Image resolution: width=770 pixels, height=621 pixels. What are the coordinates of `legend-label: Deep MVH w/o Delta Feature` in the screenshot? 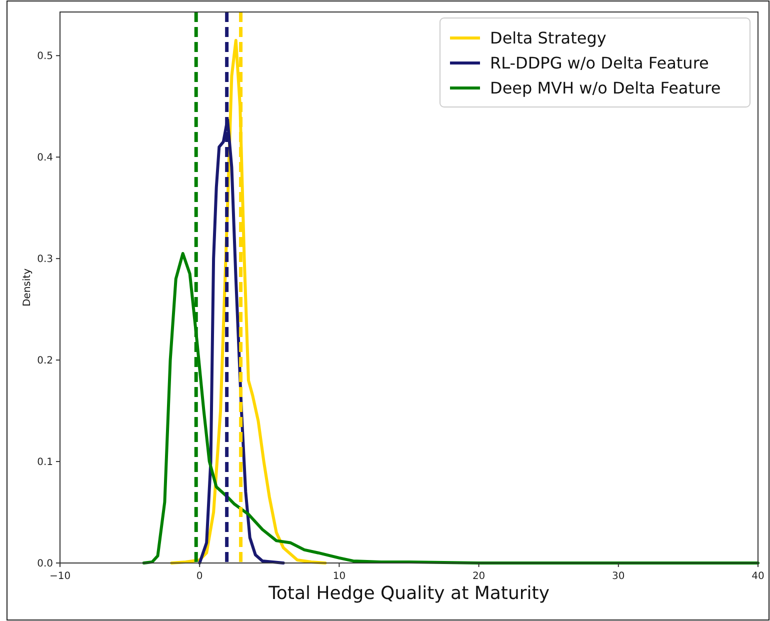 It's located at (605, 88).